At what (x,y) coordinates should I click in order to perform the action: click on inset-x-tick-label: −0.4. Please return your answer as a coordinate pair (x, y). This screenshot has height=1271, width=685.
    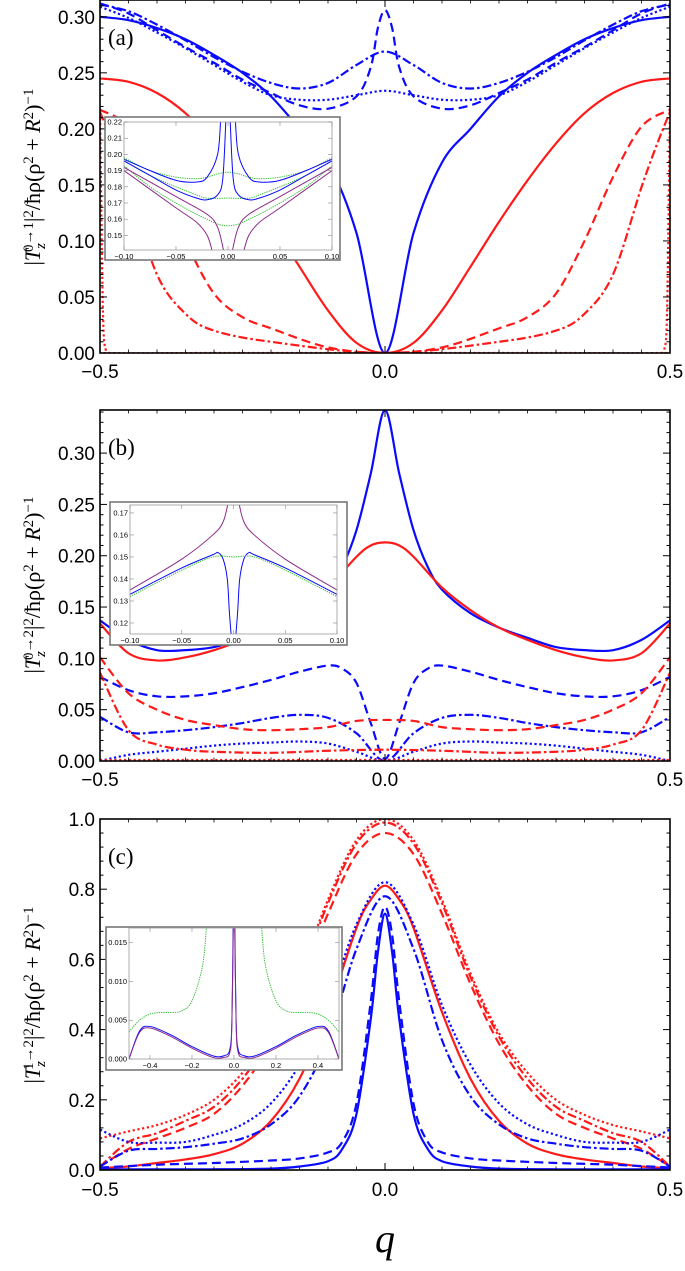
    Looking at the image, I should click on (150, 1065).